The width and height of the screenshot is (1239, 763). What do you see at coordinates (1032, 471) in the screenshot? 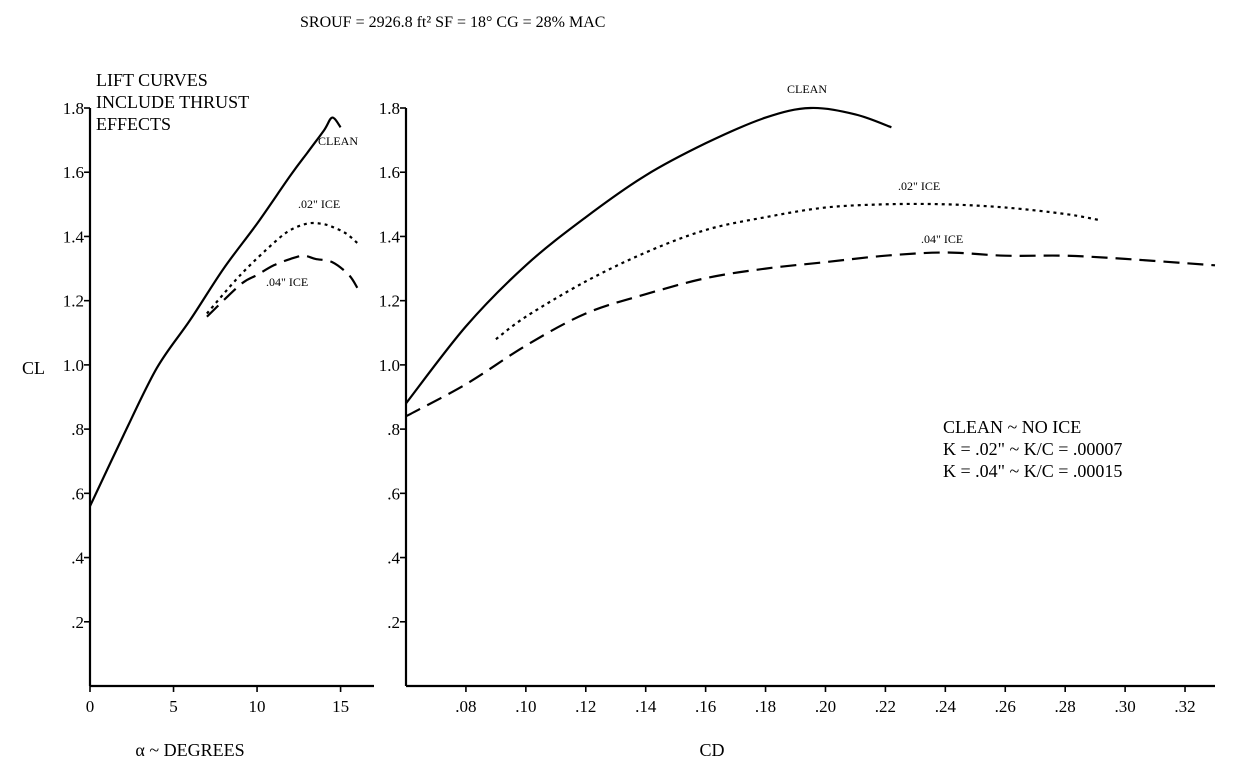
I see `legend-line: K = .04" ~ K/C = .00015` at bounding box center [1032, 471].